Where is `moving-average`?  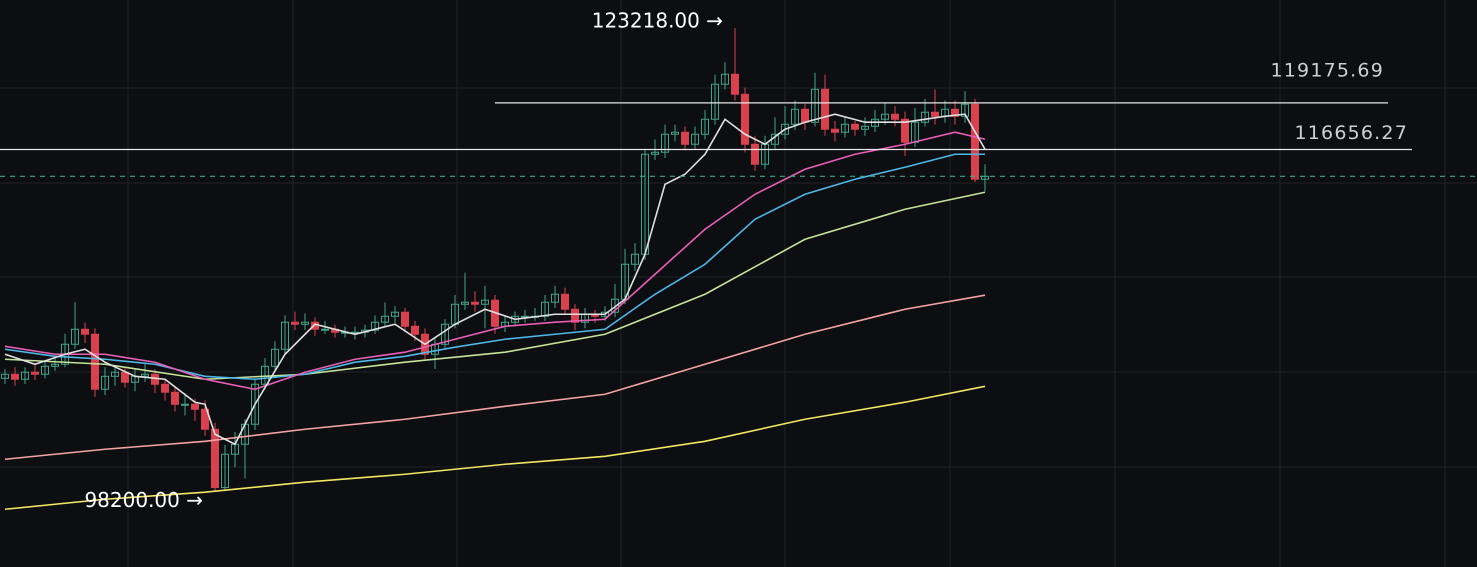 moving-average is located at coordinates (495, 448).